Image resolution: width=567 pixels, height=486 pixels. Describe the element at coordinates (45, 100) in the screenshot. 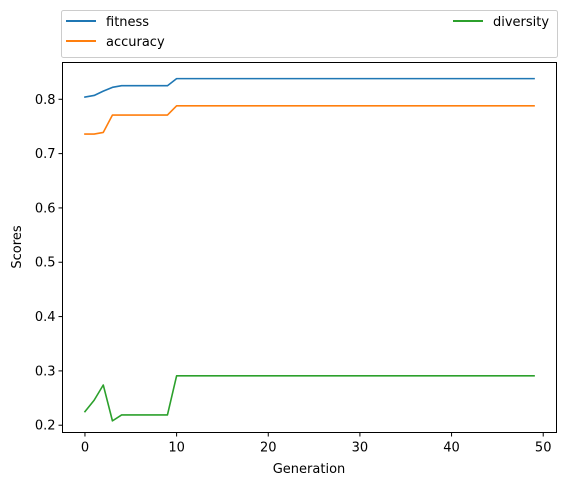

I see `y-tick-label: 0.8` at that location.